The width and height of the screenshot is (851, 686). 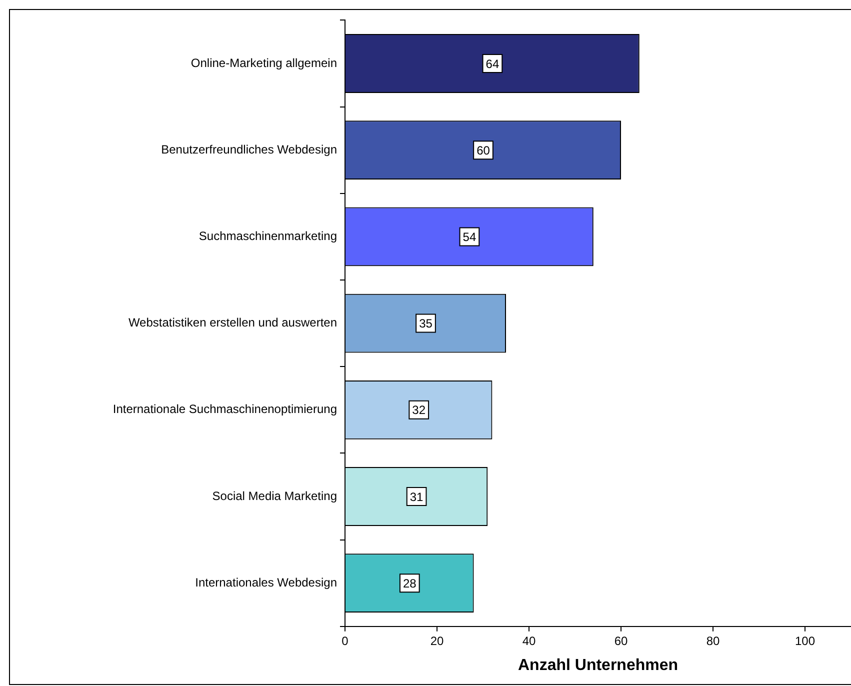 What do you see at coordinates (713, 641) in the screenshot?
I see `x-tick-label: 80` at bounding box center [713, 641].